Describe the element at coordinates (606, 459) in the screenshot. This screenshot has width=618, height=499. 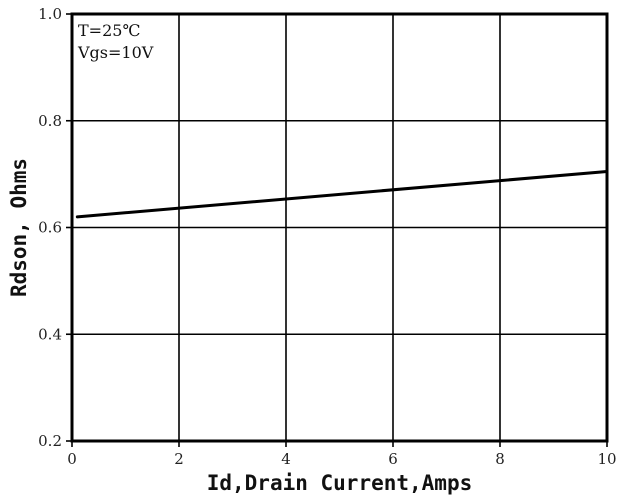
I see `x-tick-label: 10` at that location.